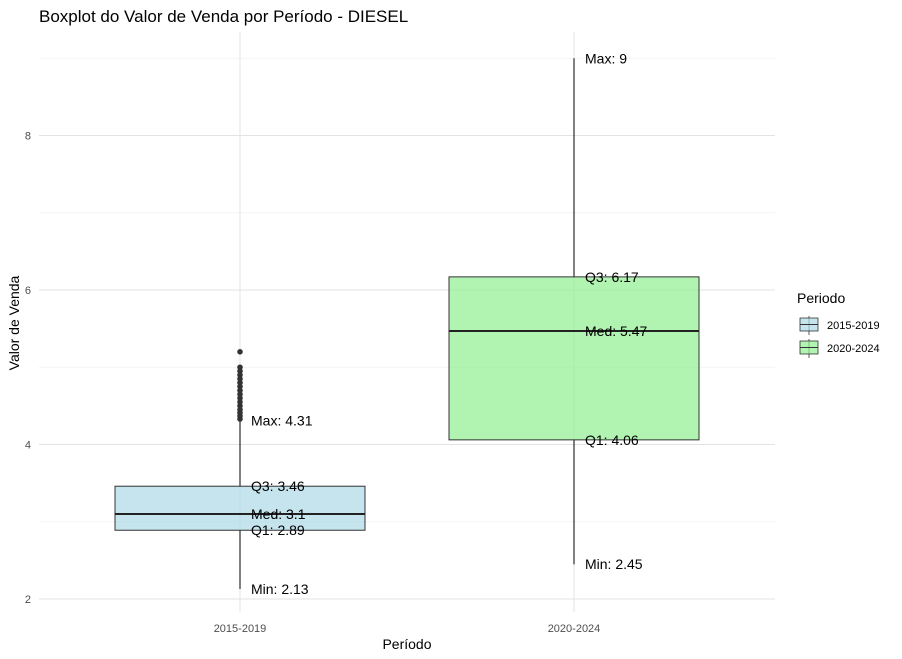 The height and width of the screenshot is (659, 902). What do you see at coordinates (278, 514) in the screenshot?
I see `annotation-median: Med: 3.1` at bounding box center [278, 514].